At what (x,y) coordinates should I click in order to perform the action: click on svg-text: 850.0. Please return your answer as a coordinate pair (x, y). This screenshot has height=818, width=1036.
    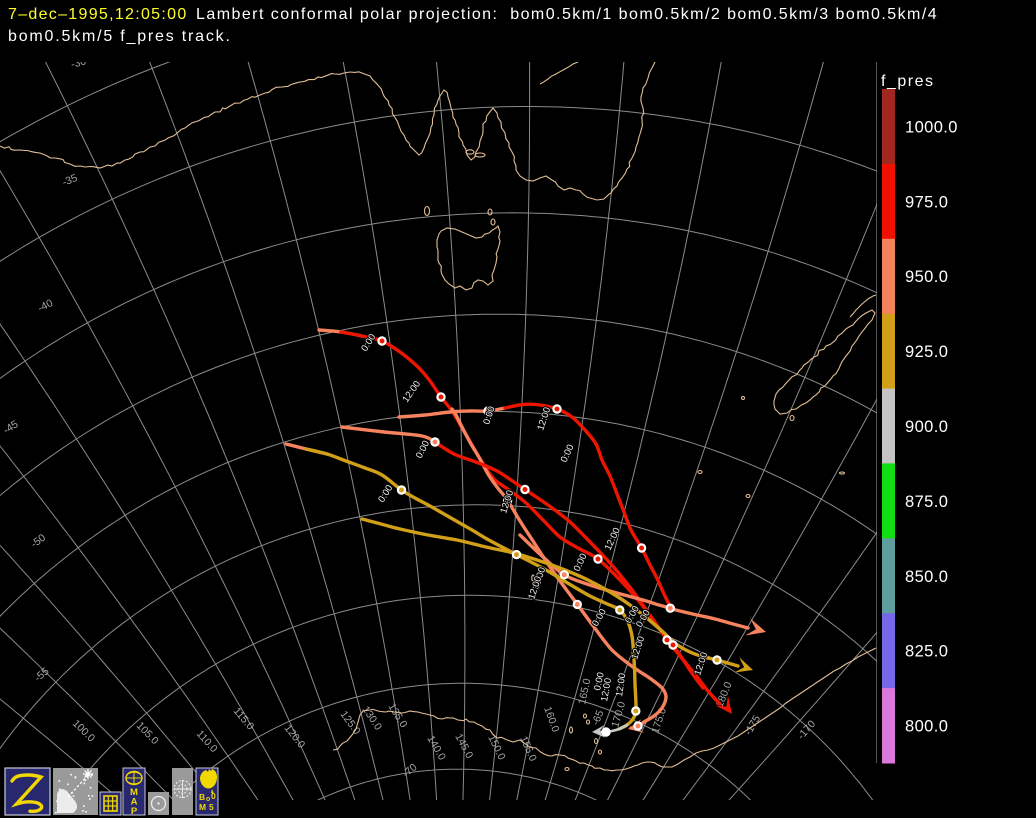
    Looking at the image, I should click on (926, 577).